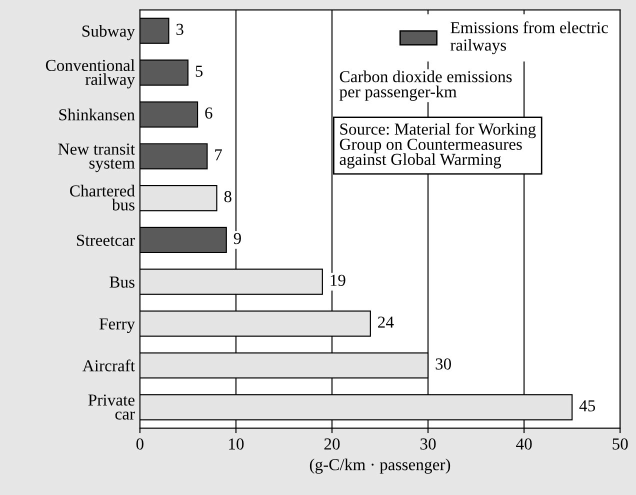 The height and width of the screenshot is (495, 636). I want to click on y-tick-label: Subway, so click(108, 32).